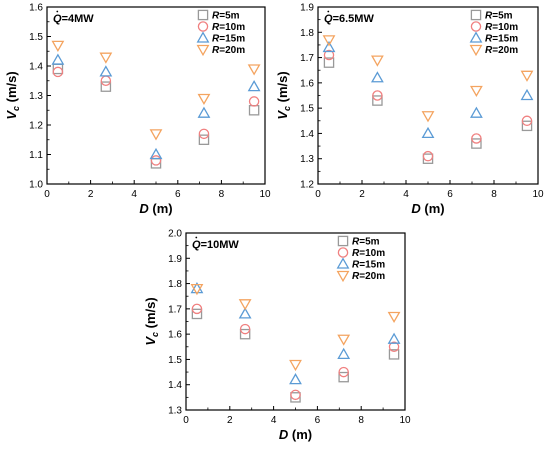 The height and width of the screenshot is (450, 550). What do you see at coordinates (501, 27) in the screenshot?
I see `legend-label: R=10m` at bounding box center [501, 27].